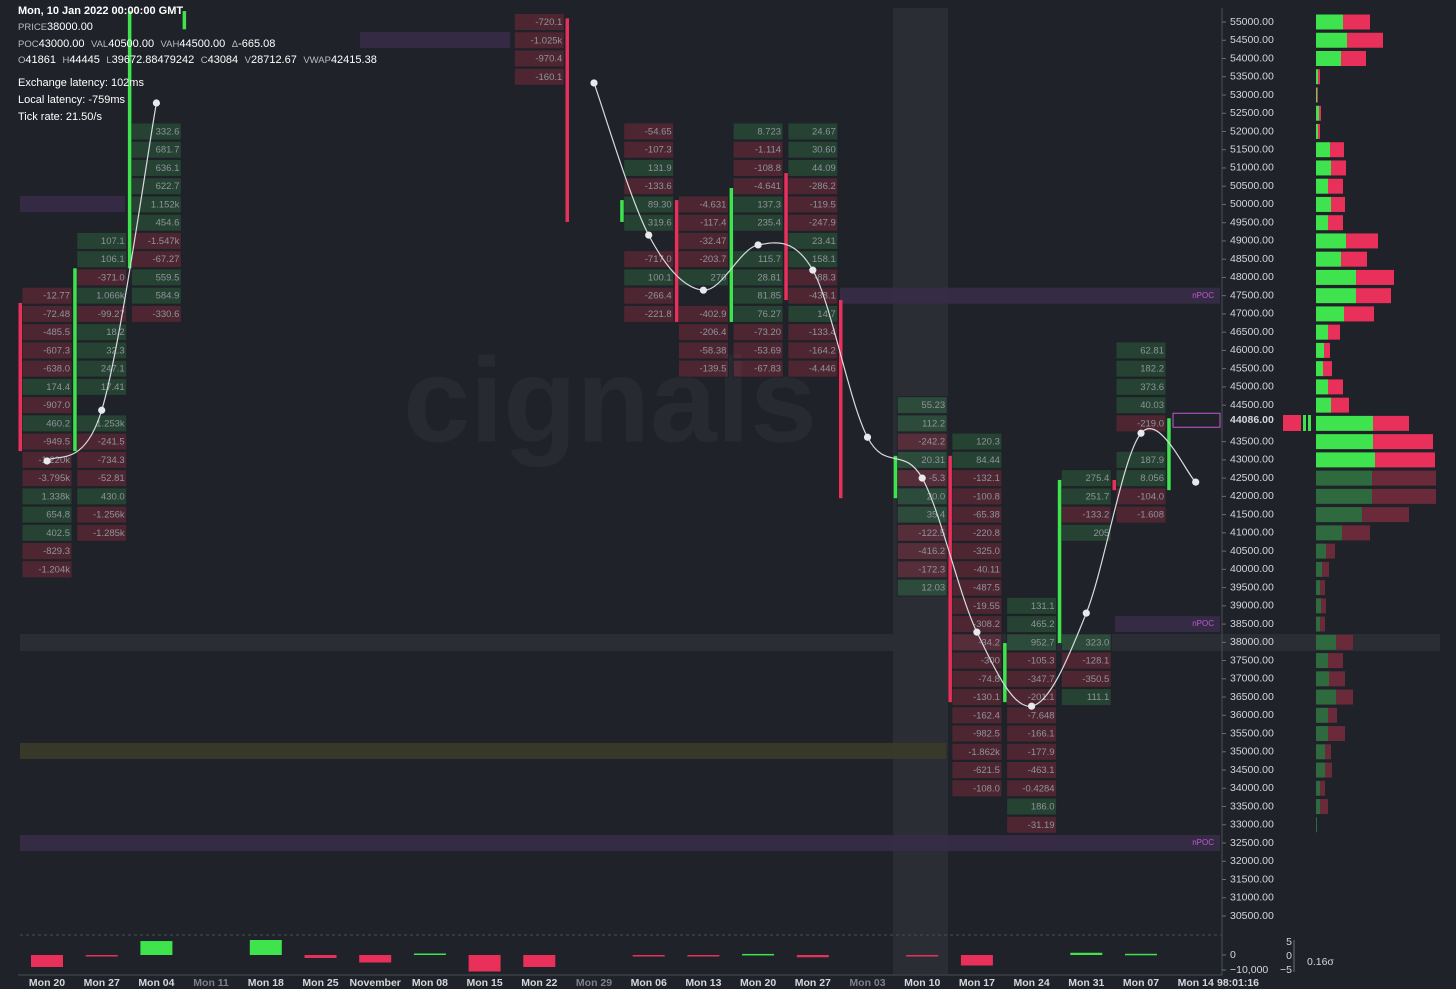  What do you see at coordinates (58, 533) in the screenshot?
I see `footprint-value: 402.5` at bounding box center [58, 533].